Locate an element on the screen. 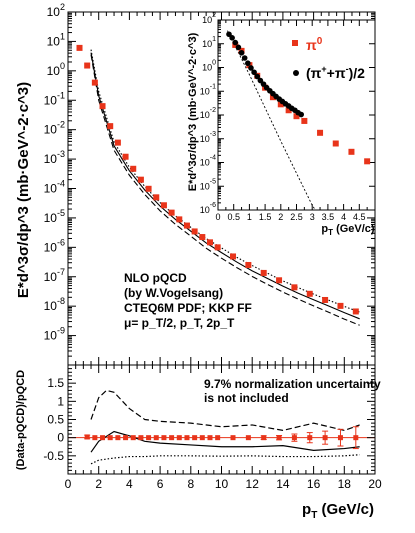 The image size is (415, 533). inset-x-tick-label: 1.5 is located at coordinates (265, 217).